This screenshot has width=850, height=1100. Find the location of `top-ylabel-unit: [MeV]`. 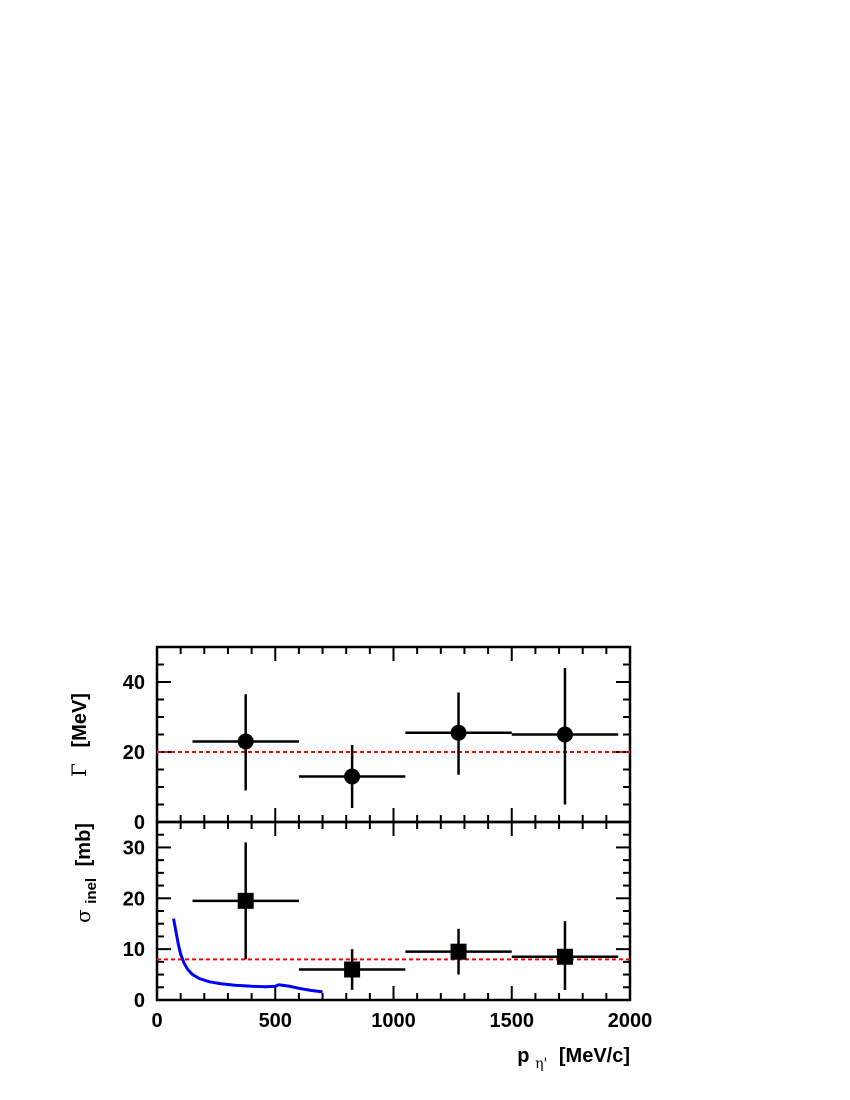

top-ylabel-unit: [MeV] is located at coordinates (80, 720).